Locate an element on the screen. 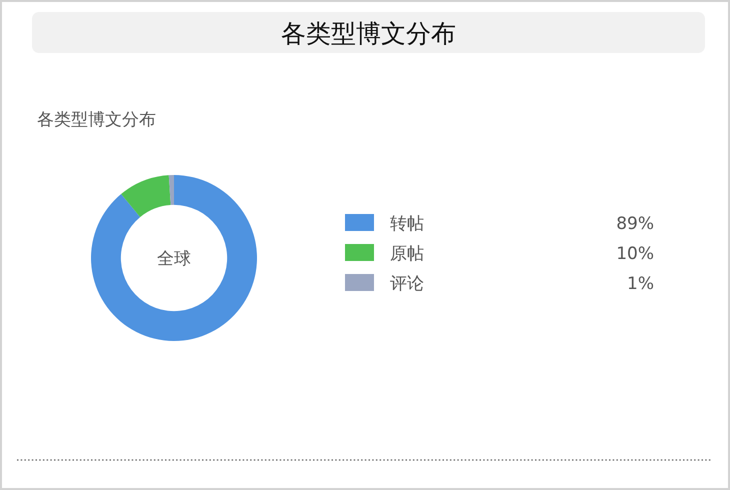 This screenshot has width=730, height=490. subtitle: 各类型博文分布 is located at coordinates (96, 120).